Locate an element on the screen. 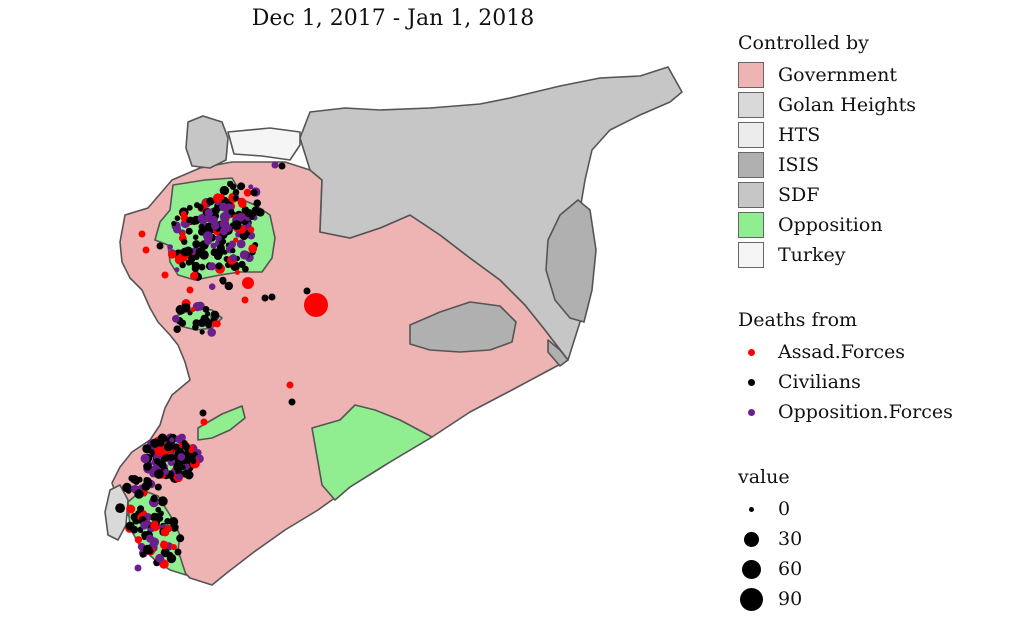 The height and width of the screenshot is (625, 1024). swatch-turkey is located at coordinates (751, 255).